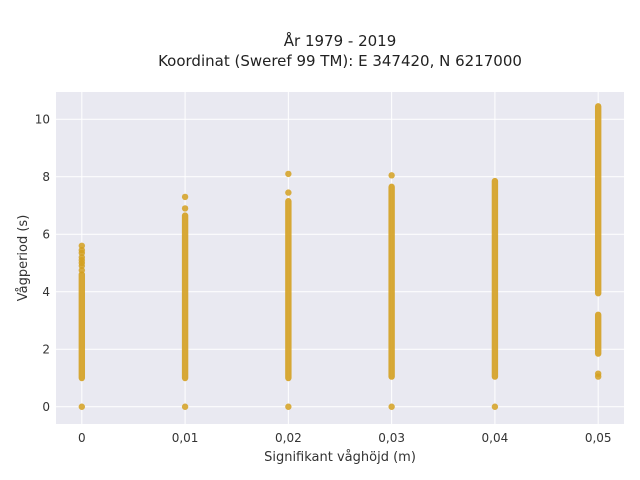  What do you see at coordinates (46, 407) in the screenshot?
I see `y-tick-label: 0` at bounding box center [46, 407].